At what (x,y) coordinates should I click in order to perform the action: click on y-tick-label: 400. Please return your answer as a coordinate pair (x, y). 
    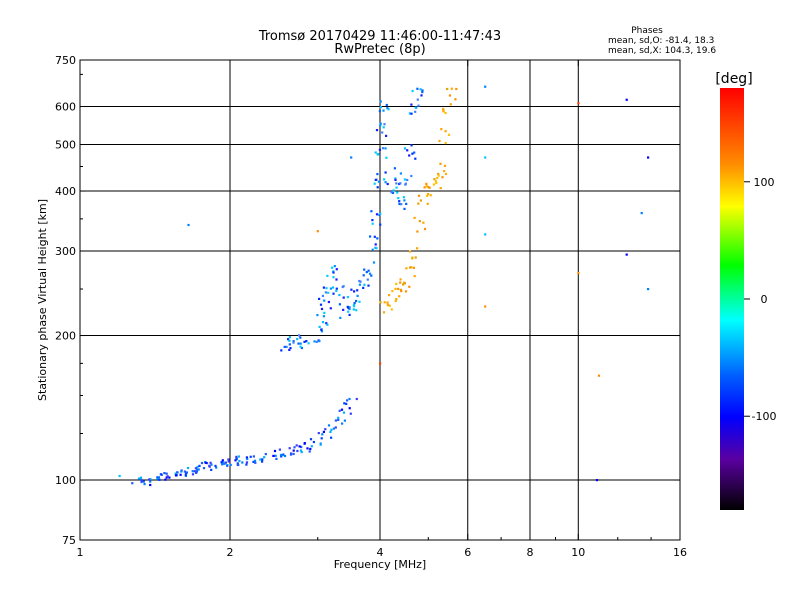
    Looking at the image, I should click on (65, 191).